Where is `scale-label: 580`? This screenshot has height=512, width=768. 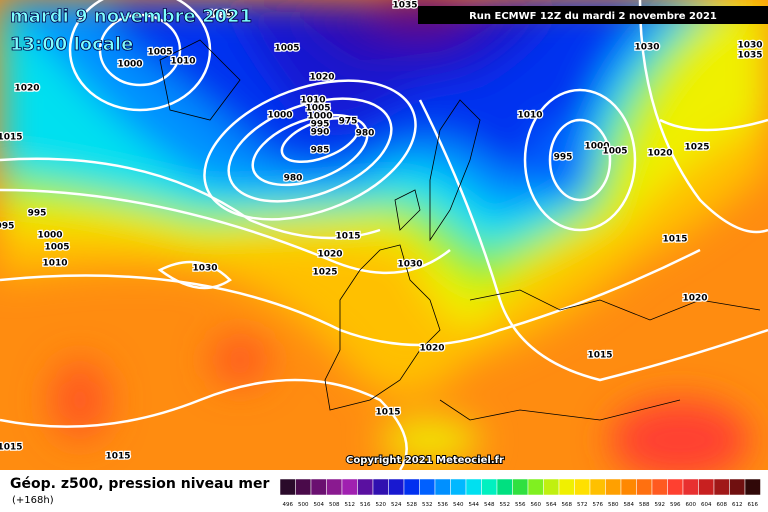
scale-label: 580 is located at coordinates (613, 505).